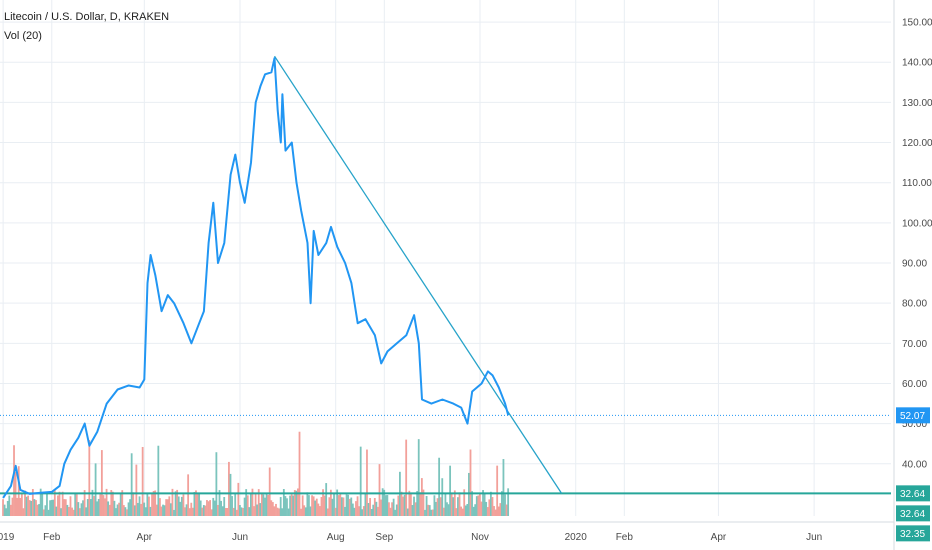  I want to click on price-badge: 52.07, so click(912, 416).